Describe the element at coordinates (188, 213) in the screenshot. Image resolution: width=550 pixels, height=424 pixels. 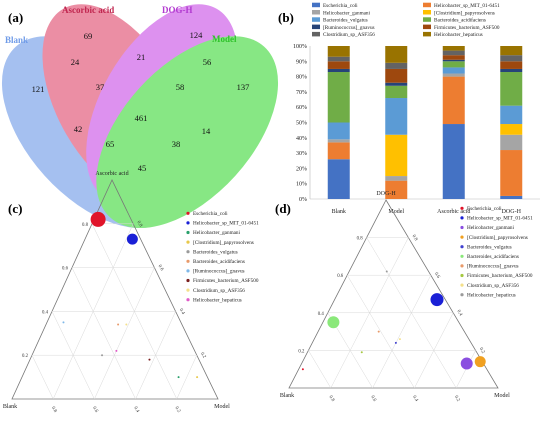
I see `ternary-legend-marker-escherichia-coli` at that location.